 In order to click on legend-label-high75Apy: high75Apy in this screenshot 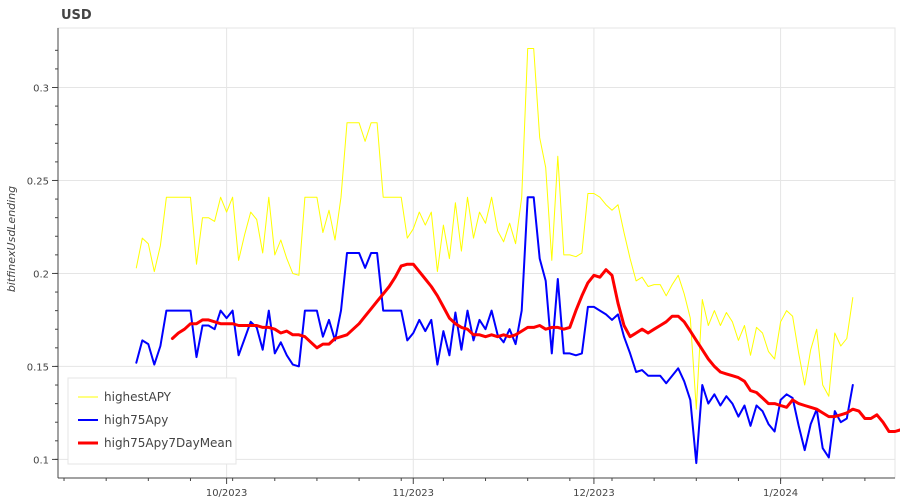, I will do `click(136, 420)`.